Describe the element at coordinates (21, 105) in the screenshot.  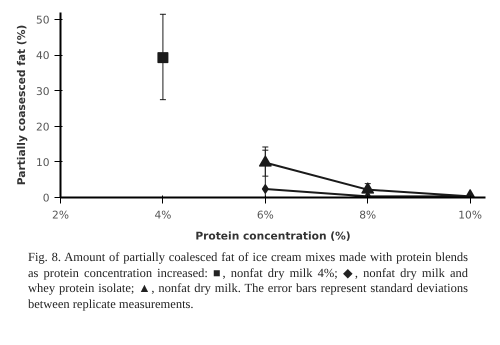
I see `y-axis-title: Partially coasesced fat (%)` at that location.